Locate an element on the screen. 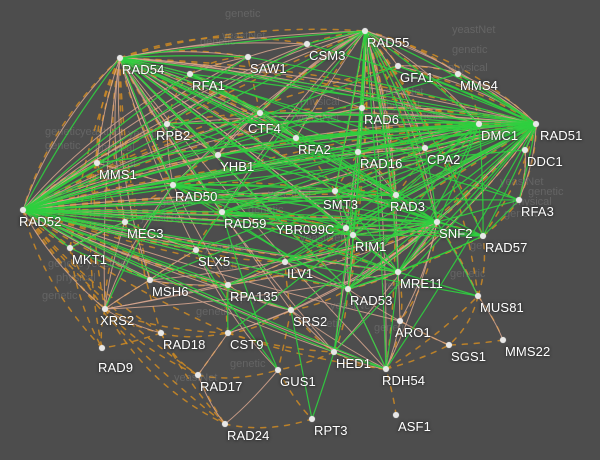 Image resolution: width=600 pixels, height=460 pixels. graph-node-msh6 is located at coordinates (150, 280).